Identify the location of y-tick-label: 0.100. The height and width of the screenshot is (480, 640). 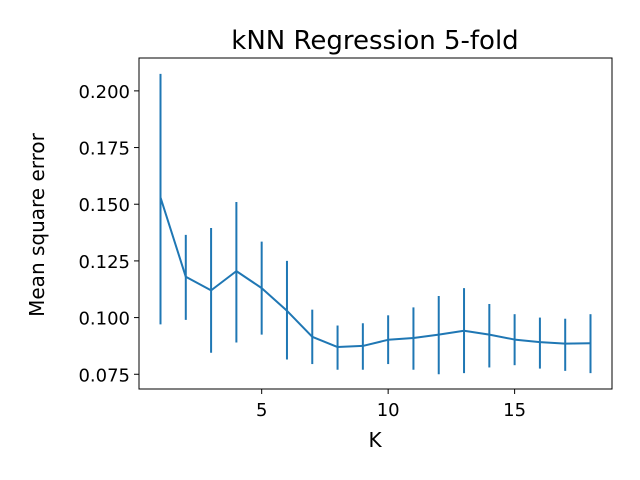
(104, 319).